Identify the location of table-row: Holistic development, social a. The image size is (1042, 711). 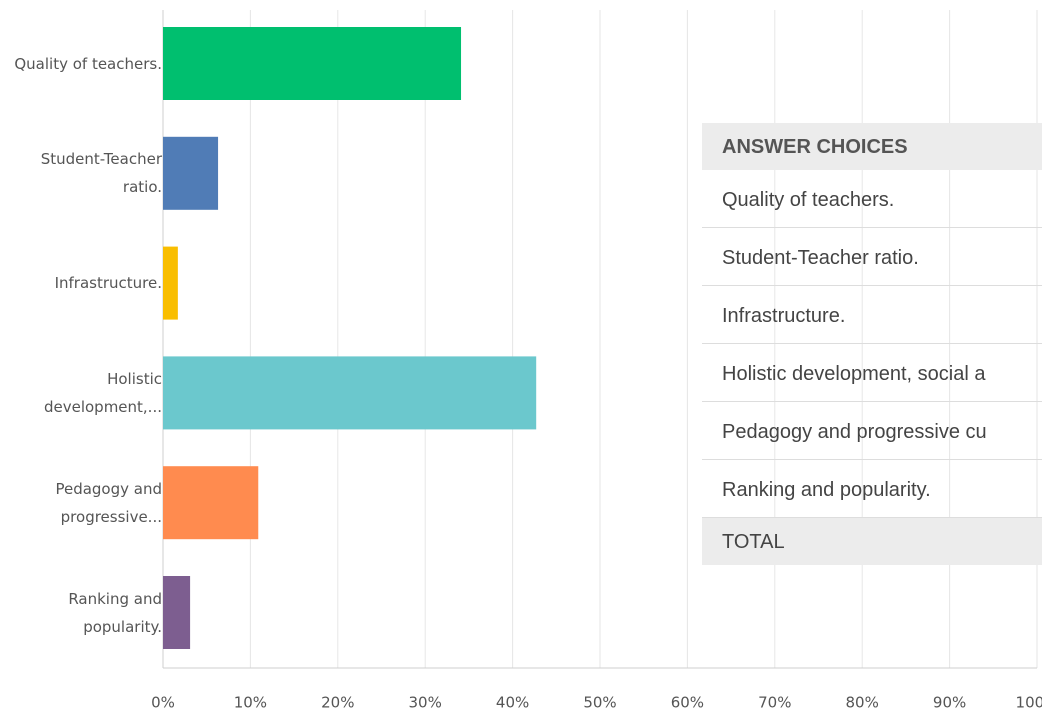
(872, 373).